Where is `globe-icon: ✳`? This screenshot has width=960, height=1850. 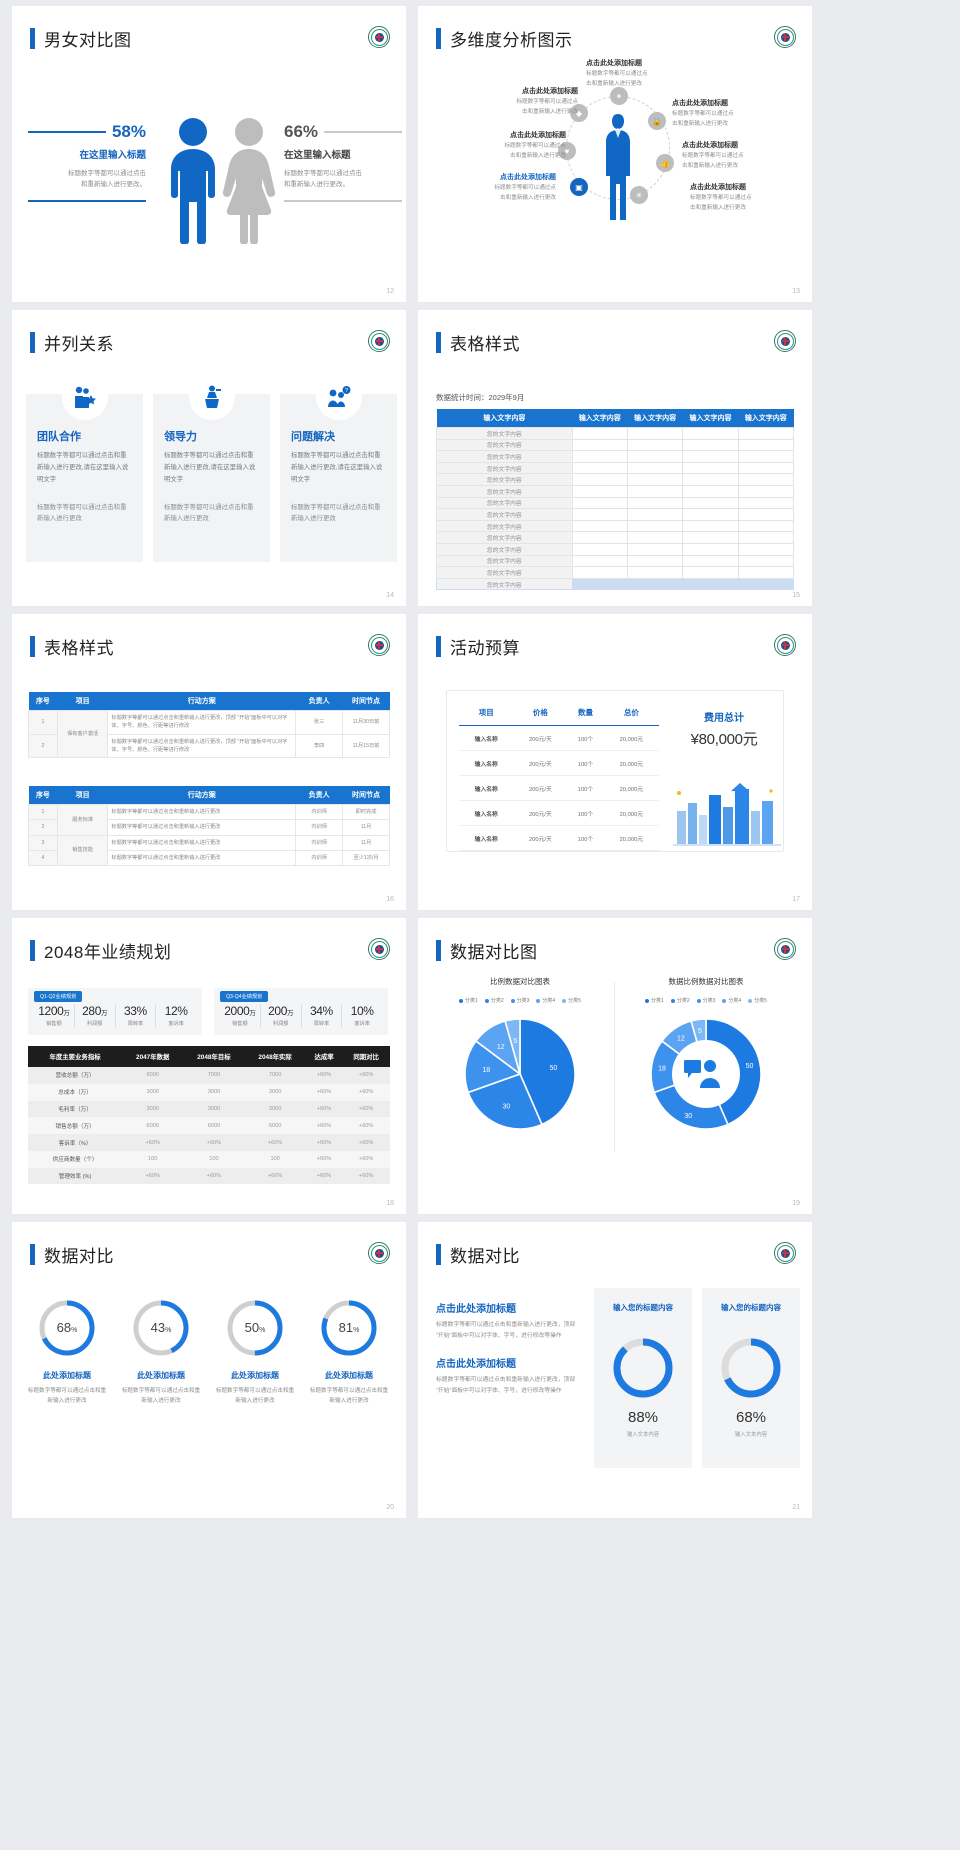 globe-icon: ✳ is located at coordinates (639, 195).